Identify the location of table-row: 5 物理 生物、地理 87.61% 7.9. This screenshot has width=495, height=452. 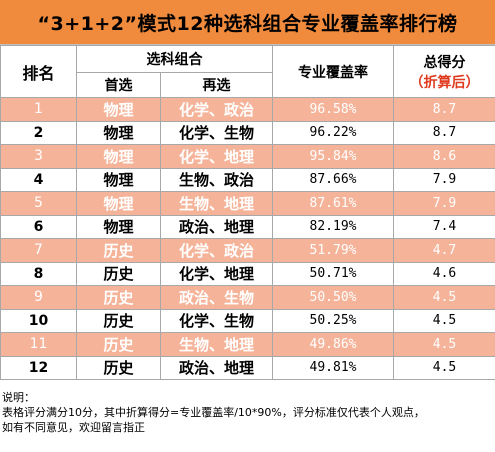
(247, 203).